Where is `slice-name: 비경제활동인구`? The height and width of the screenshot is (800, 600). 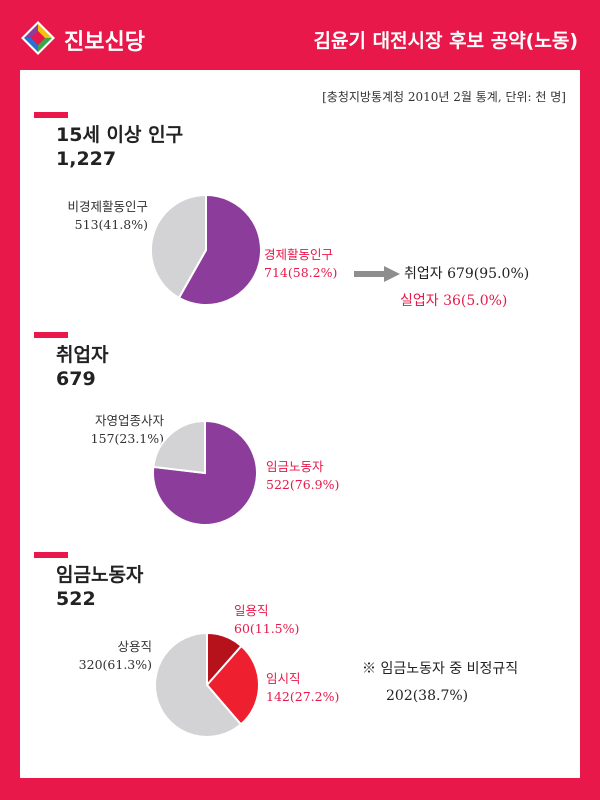
slice-name: 비경제활동인구 is located at coordinates (107, 206).